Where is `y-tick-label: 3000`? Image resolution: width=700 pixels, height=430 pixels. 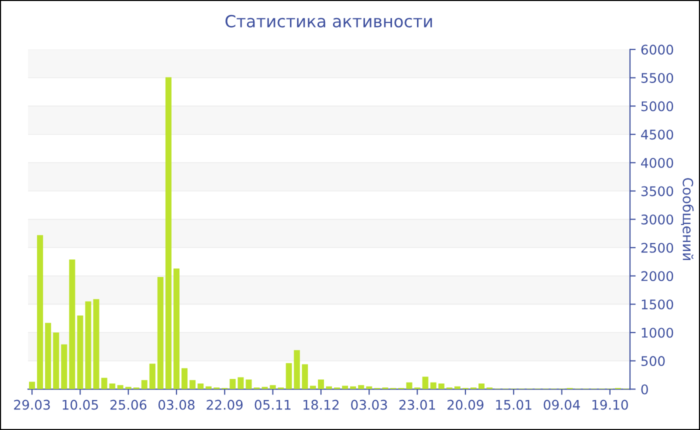 y-tick-label: 3000 is located at coordinates (657, 219).